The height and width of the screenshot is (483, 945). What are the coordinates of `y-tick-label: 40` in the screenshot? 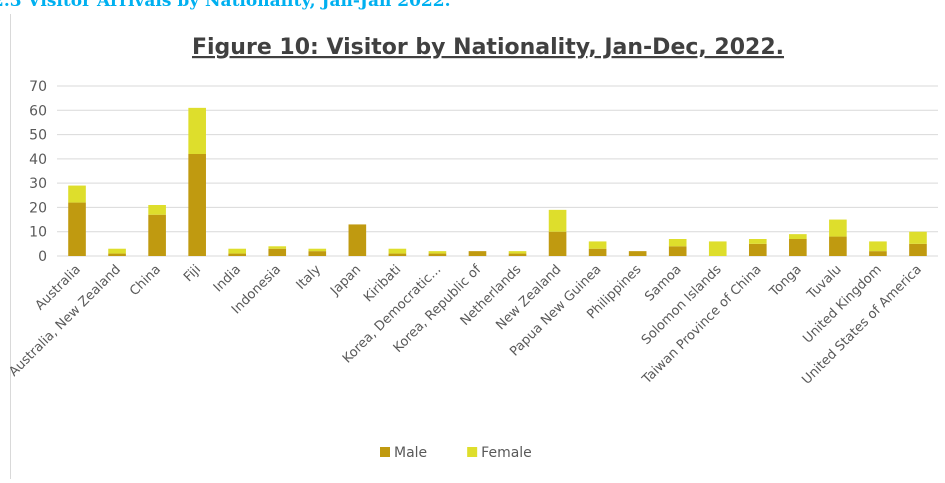 It's located at (38, 160).